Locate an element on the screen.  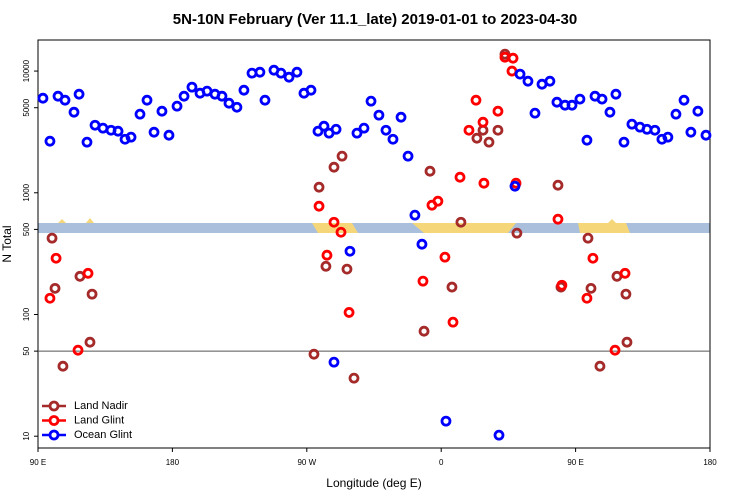
legend-item: Ocean Glint is located at coordinates (87, 435).